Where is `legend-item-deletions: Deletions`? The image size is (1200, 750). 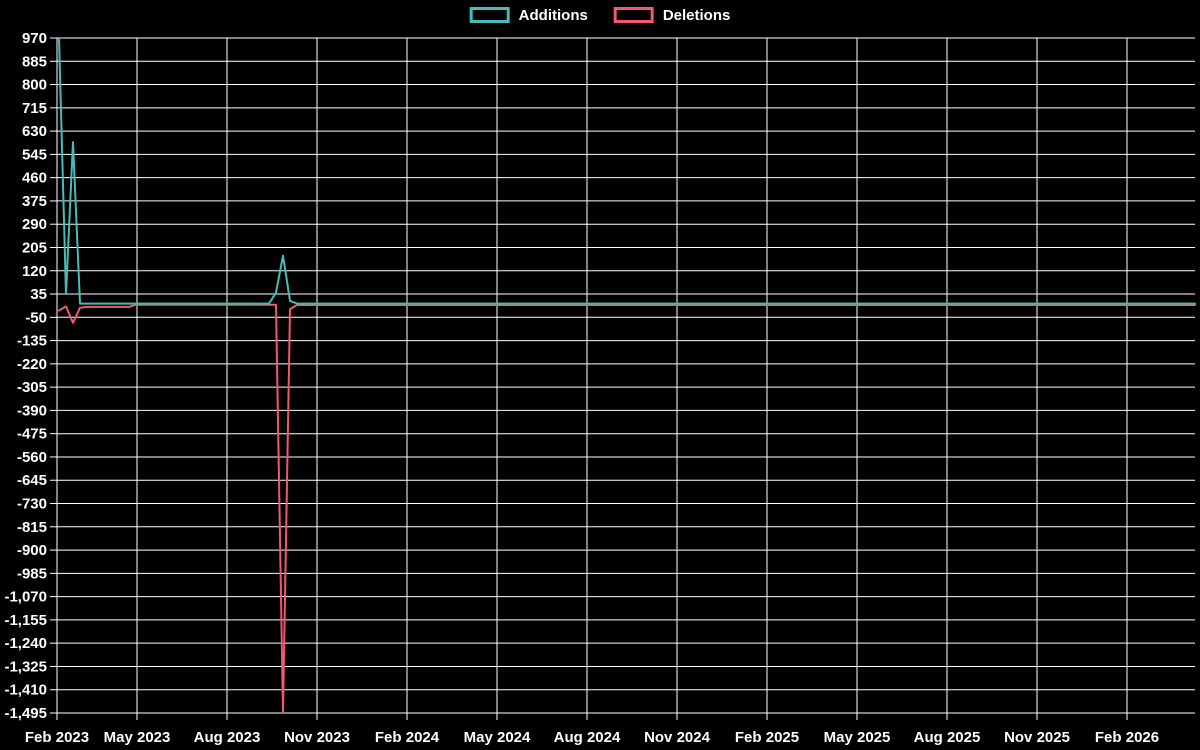
legend-item-deletions: Deletions is located at coordinates (672, 15).